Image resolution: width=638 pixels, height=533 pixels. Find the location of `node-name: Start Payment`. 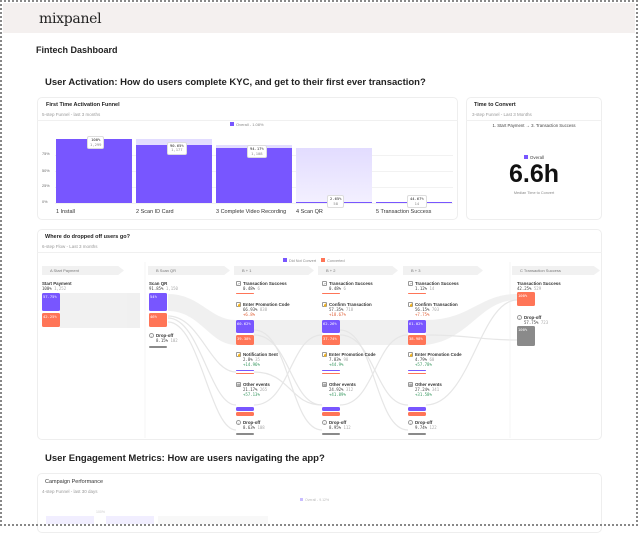

node-name: Start Payment is located at coordinates (57, 283).